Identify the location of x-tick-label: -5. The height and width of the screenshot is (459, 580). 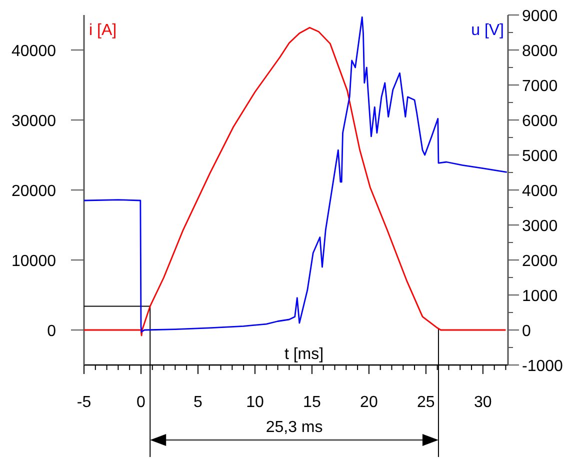
(84, 402).